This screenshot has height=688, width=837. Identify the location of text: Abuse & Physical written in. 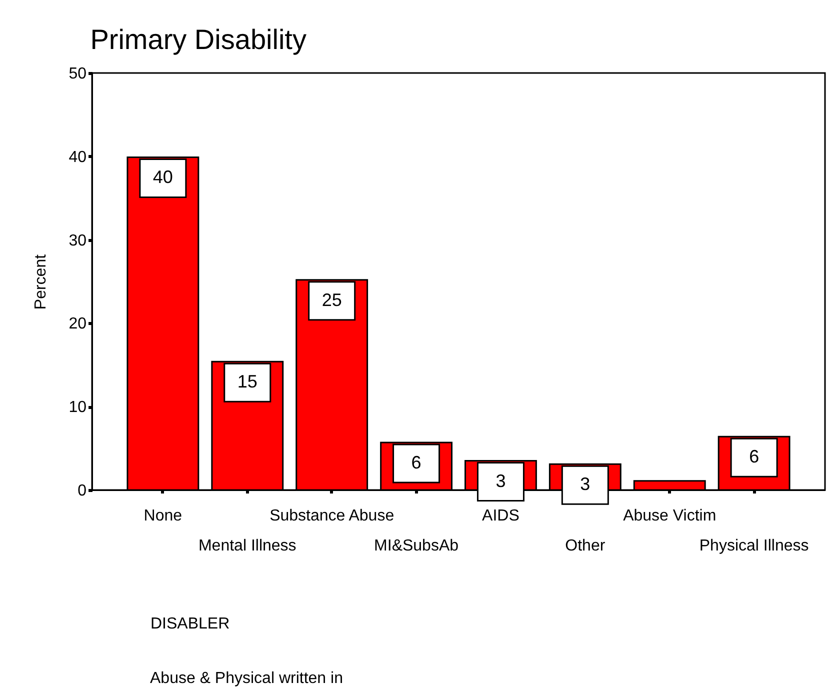
(246, 679).